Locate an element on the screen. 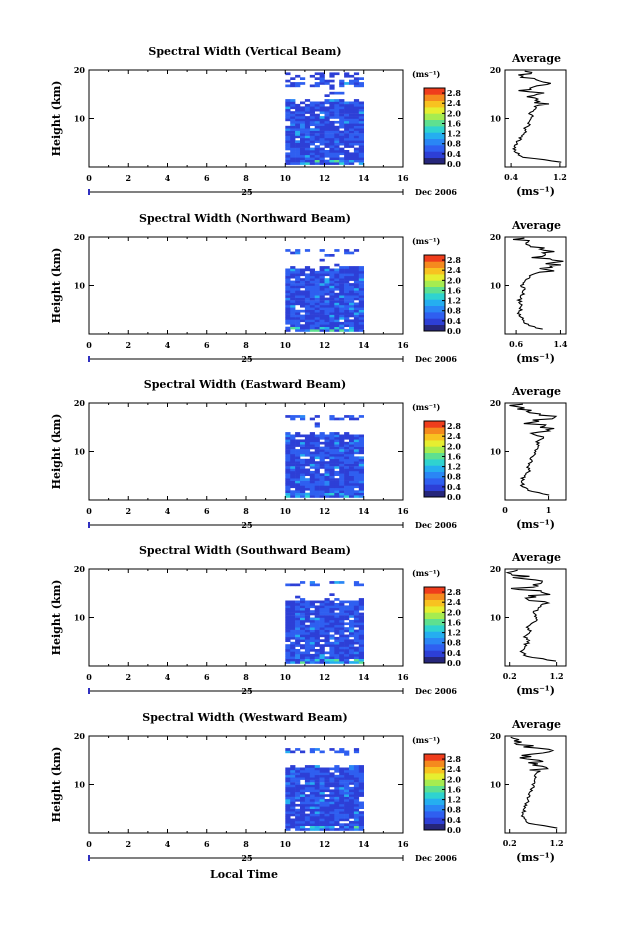  x-tick-label: 12 is located at coordinates (324, 178).